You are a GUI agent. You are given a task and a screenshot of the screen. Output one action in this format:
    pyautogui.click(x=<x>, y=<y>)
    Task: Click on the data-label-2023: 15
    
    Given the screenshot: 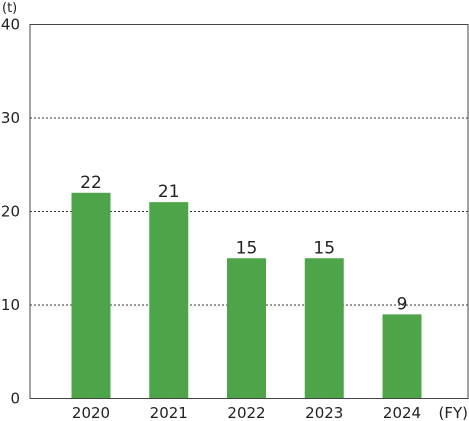 What is the action you would take?
    pyautogui.click(x=324, y=248)
    